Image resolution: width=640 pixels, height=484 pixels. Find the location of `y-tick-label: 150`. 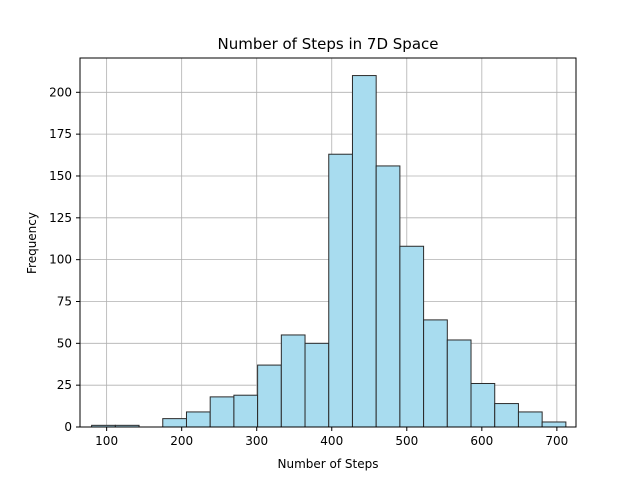

y-tick-label: 150 is located at coordinates (60, 176).